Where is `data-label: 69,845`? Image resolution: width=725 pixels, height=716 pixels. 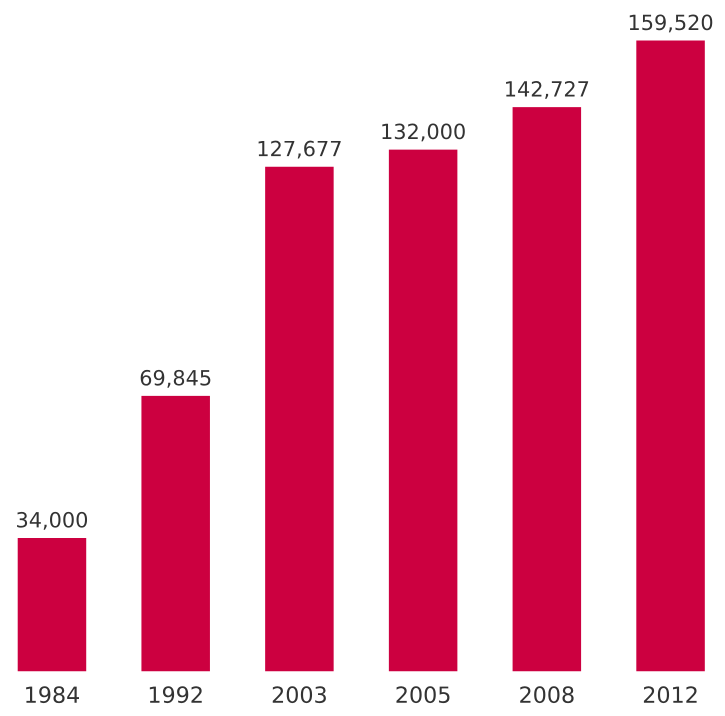
data-label: 69,845 is located at coordinates (175, 379).